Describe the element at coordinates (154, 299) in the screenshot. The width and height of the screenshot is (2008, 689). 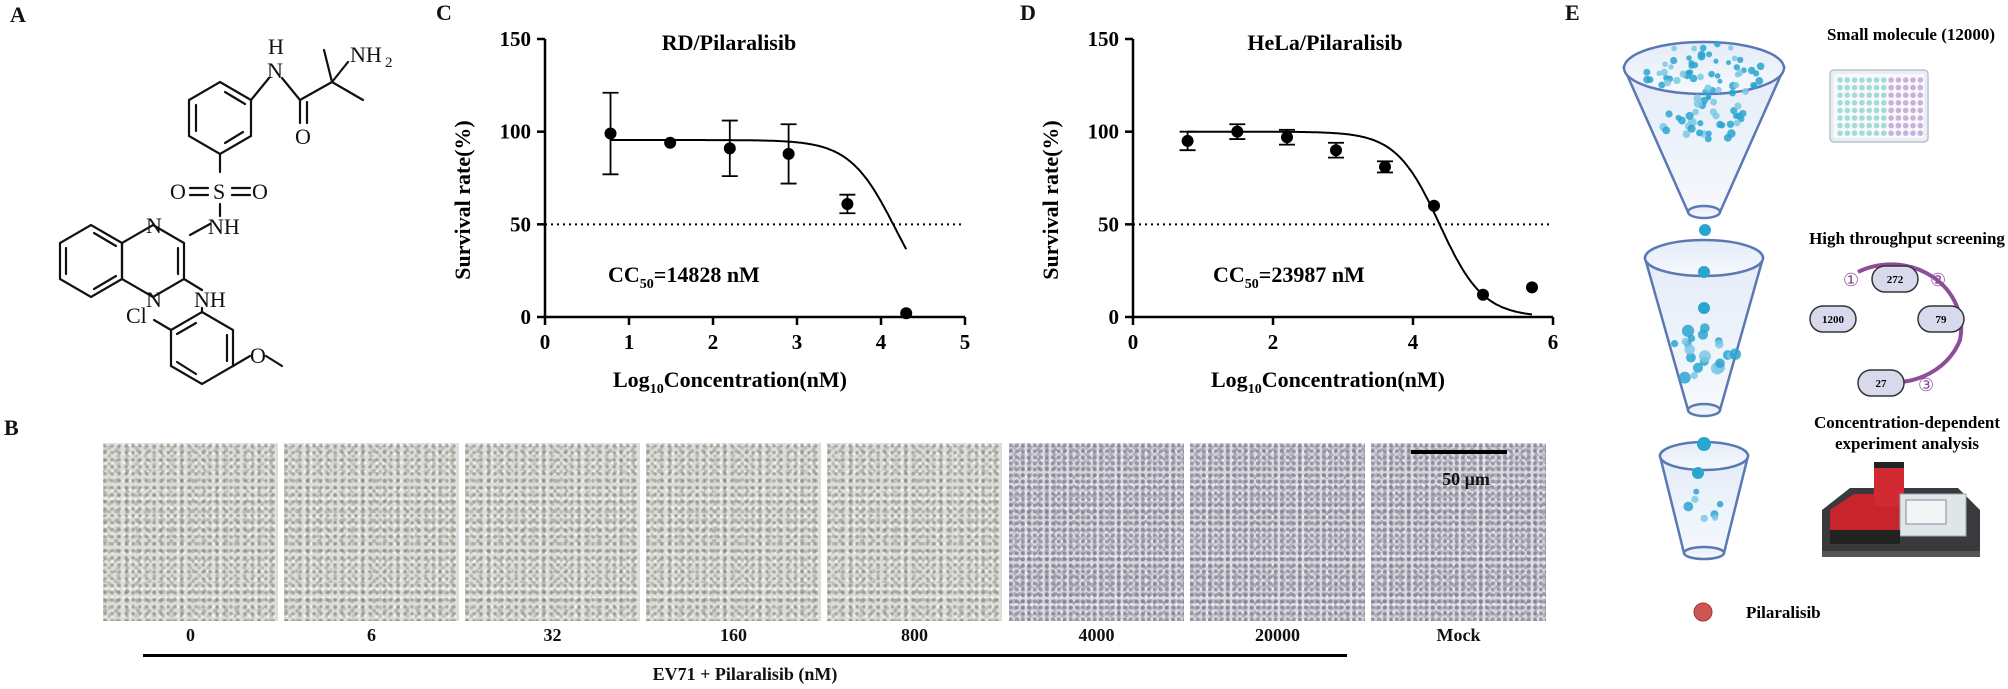
I see `atom-n-ring2: N` at that location.